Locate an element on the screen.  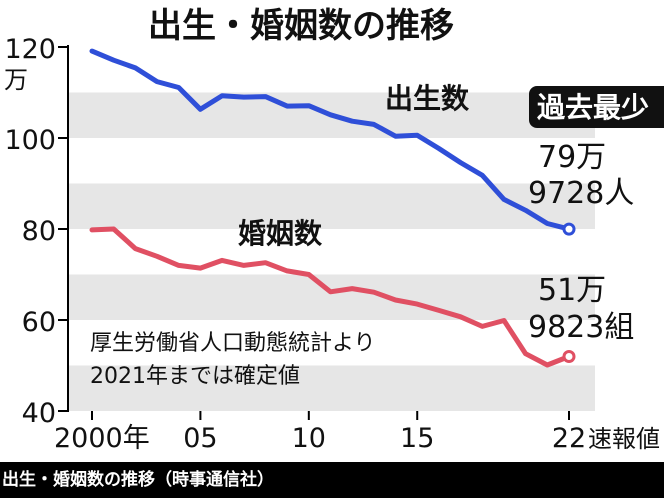
births-end-count: 9728人 is located at coordinates (581, 193).